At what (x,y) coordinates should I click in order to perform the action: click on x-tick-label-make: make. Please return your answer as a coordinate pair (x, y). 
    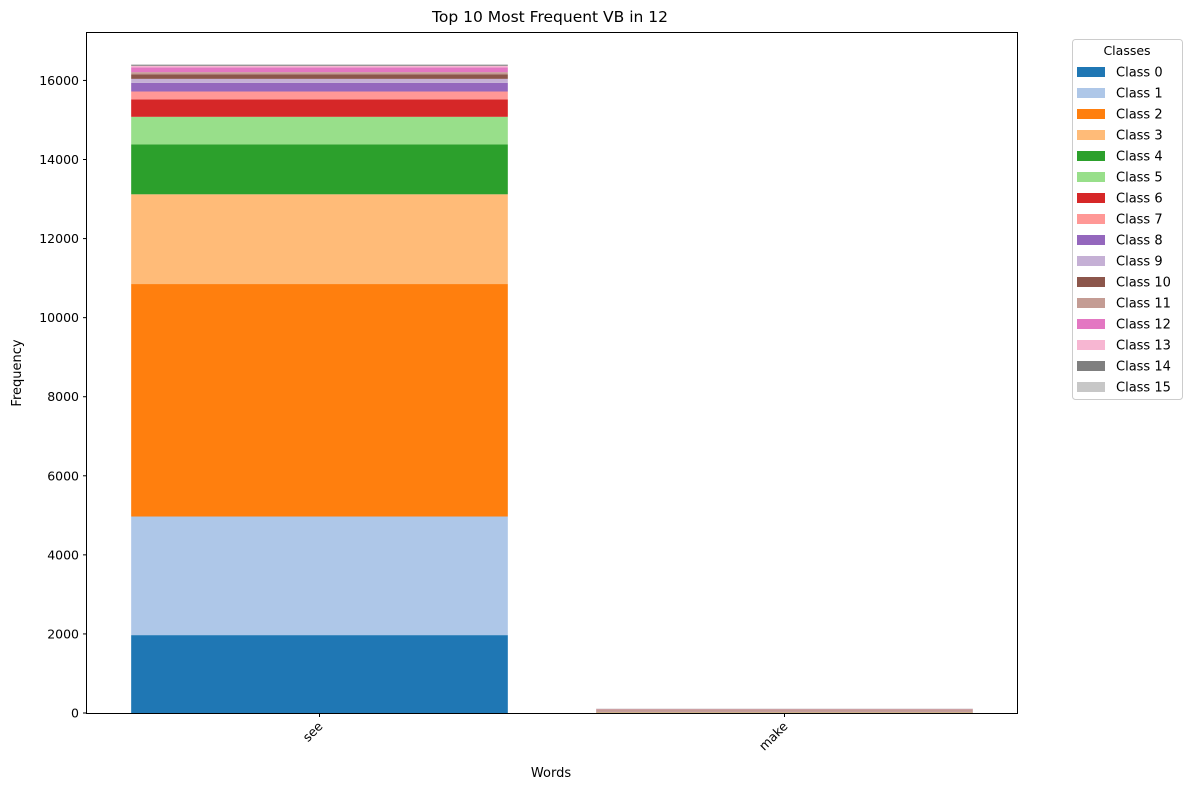
    Looking at the image, I should click on (773, 735).